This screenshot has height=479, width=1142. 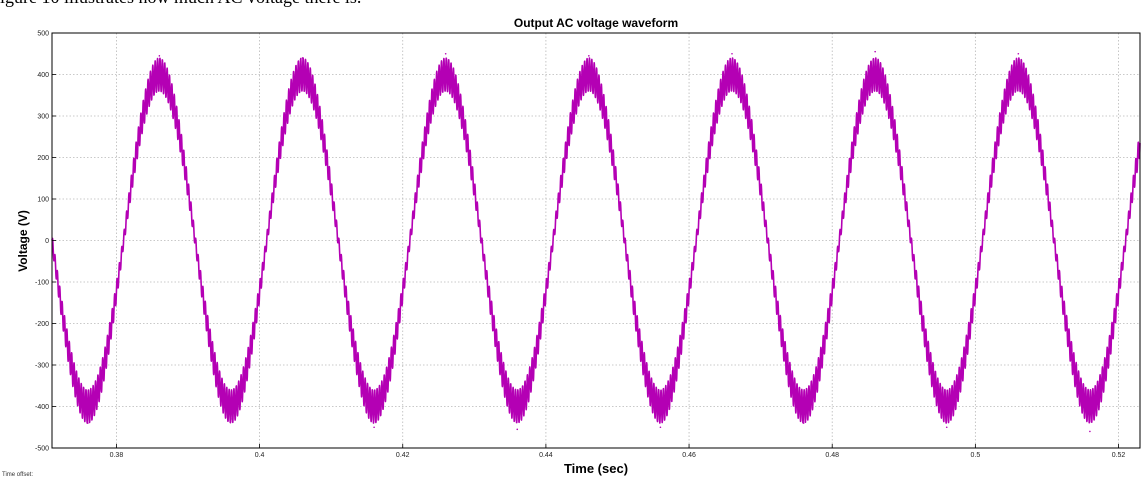 I want to click on x-tick-label: 0.44, so click(x=546, y=455).